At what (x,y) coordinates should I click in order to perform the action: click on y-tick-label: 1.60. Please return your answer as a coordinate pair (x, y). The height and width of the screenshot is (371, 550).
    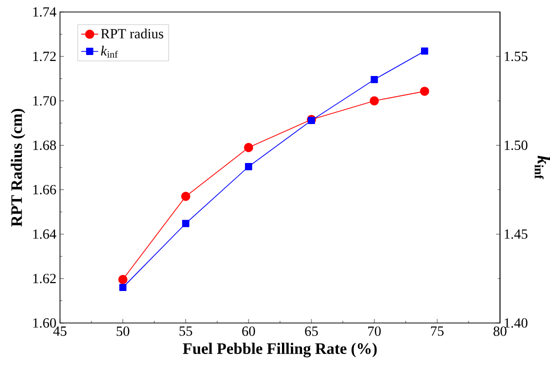
    Looking at the image, I should click on (44, 323).